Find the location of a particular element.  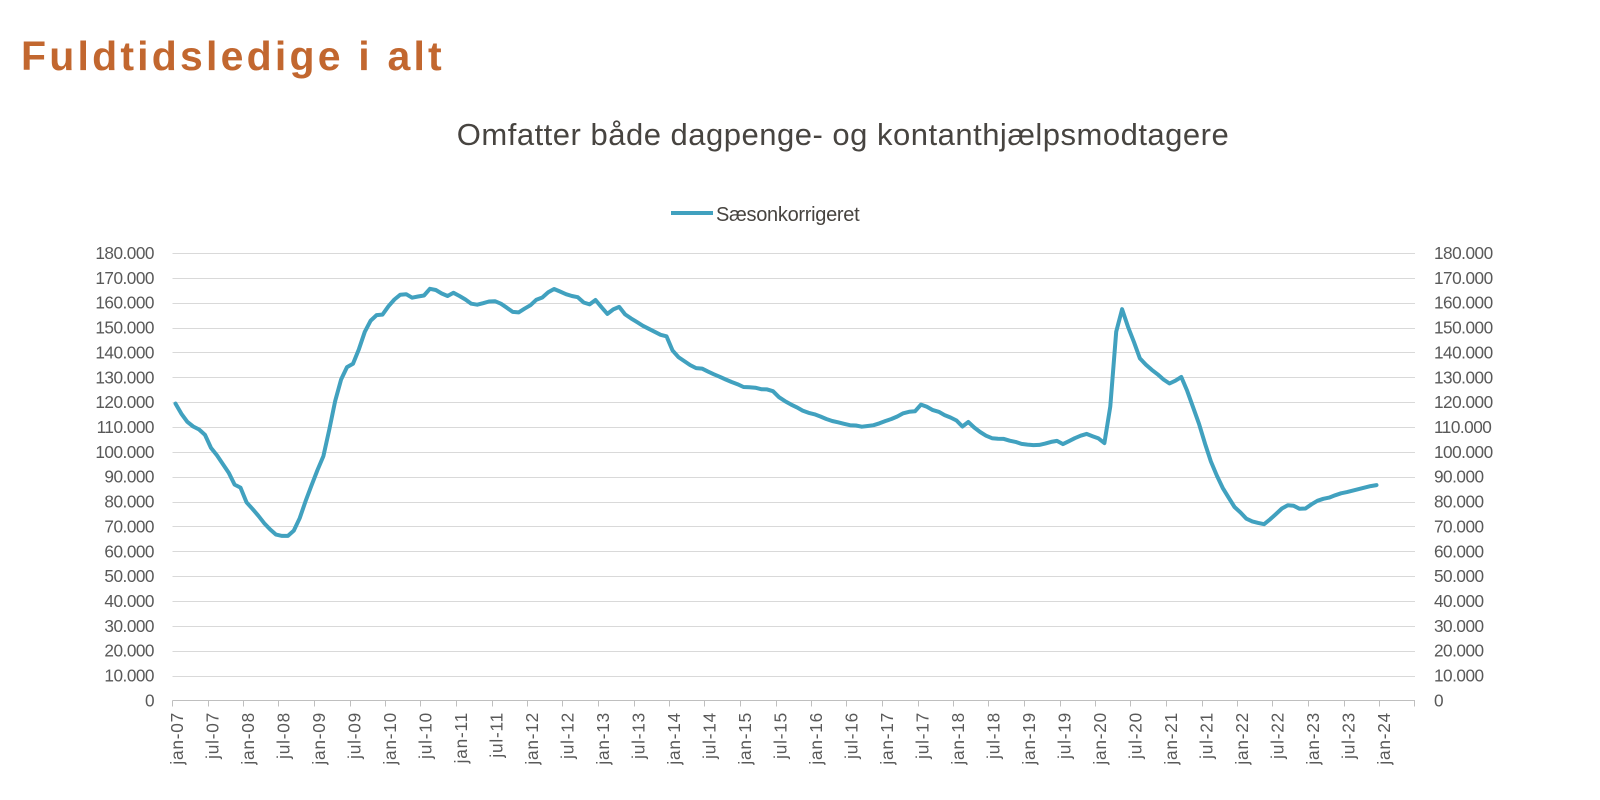

svg-text: jan-08 is located at coordinates (248, 739).